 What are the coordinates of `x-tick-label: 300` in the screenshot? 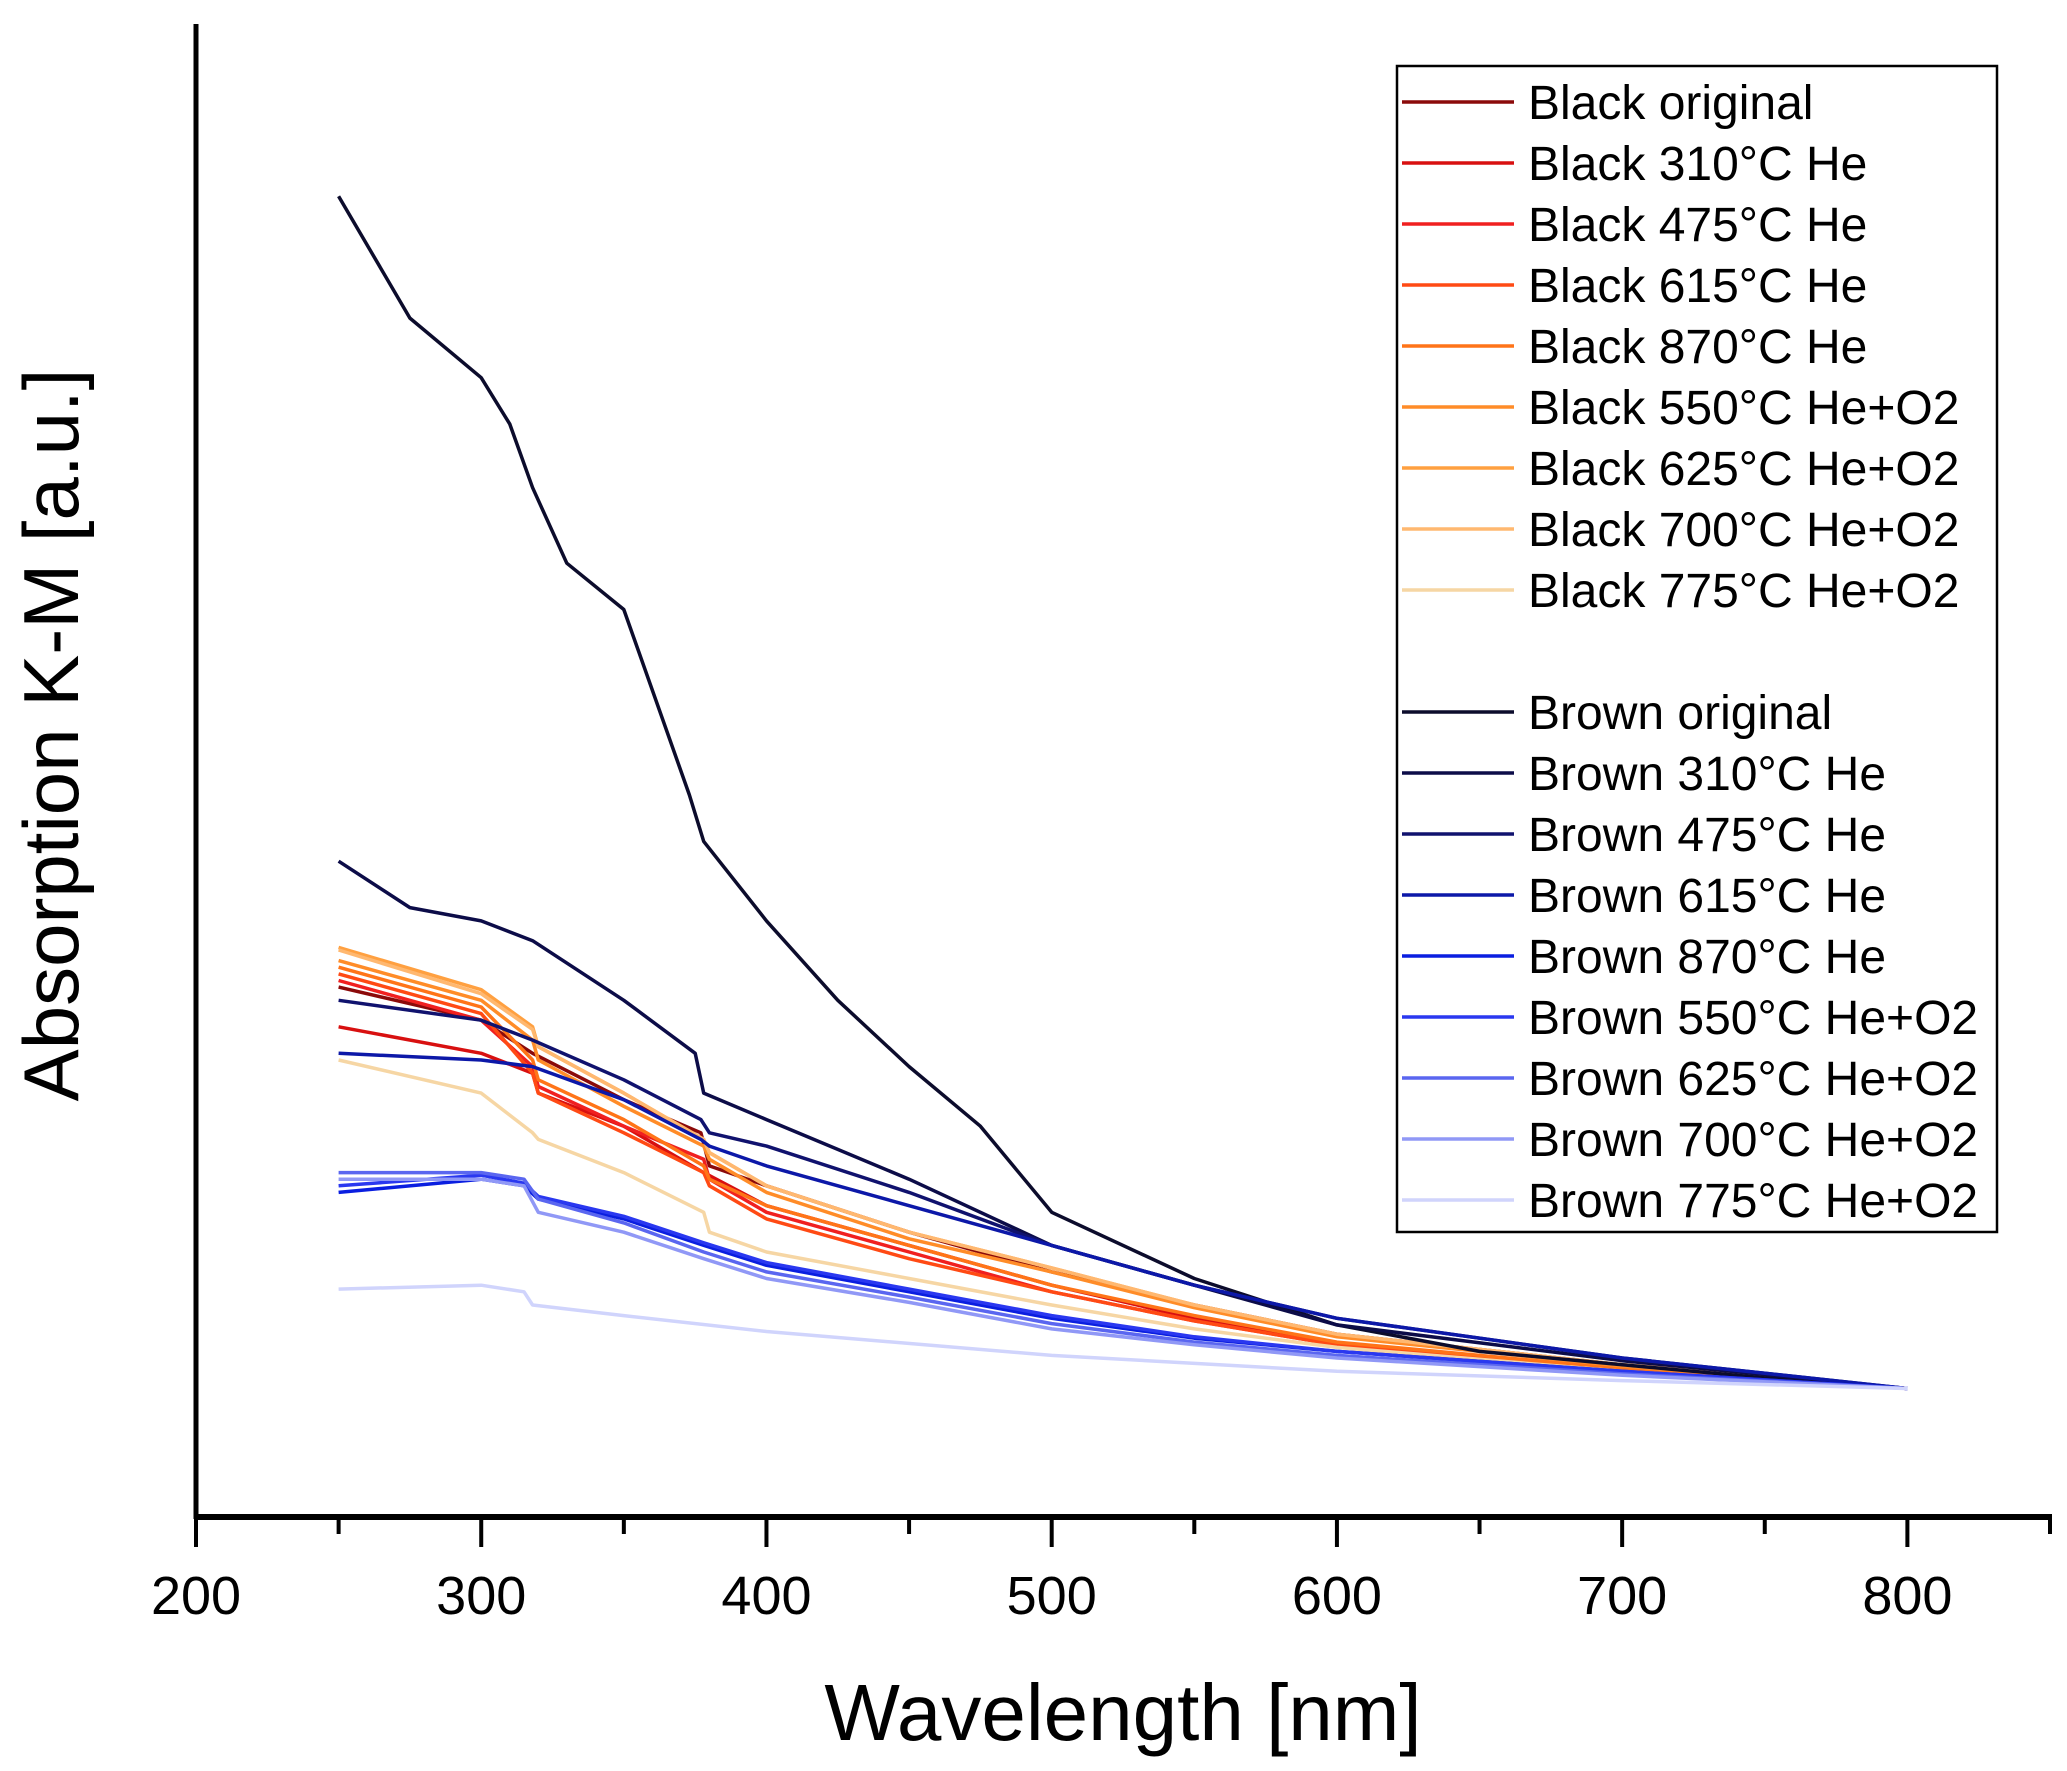 It's located at (481, 1596).